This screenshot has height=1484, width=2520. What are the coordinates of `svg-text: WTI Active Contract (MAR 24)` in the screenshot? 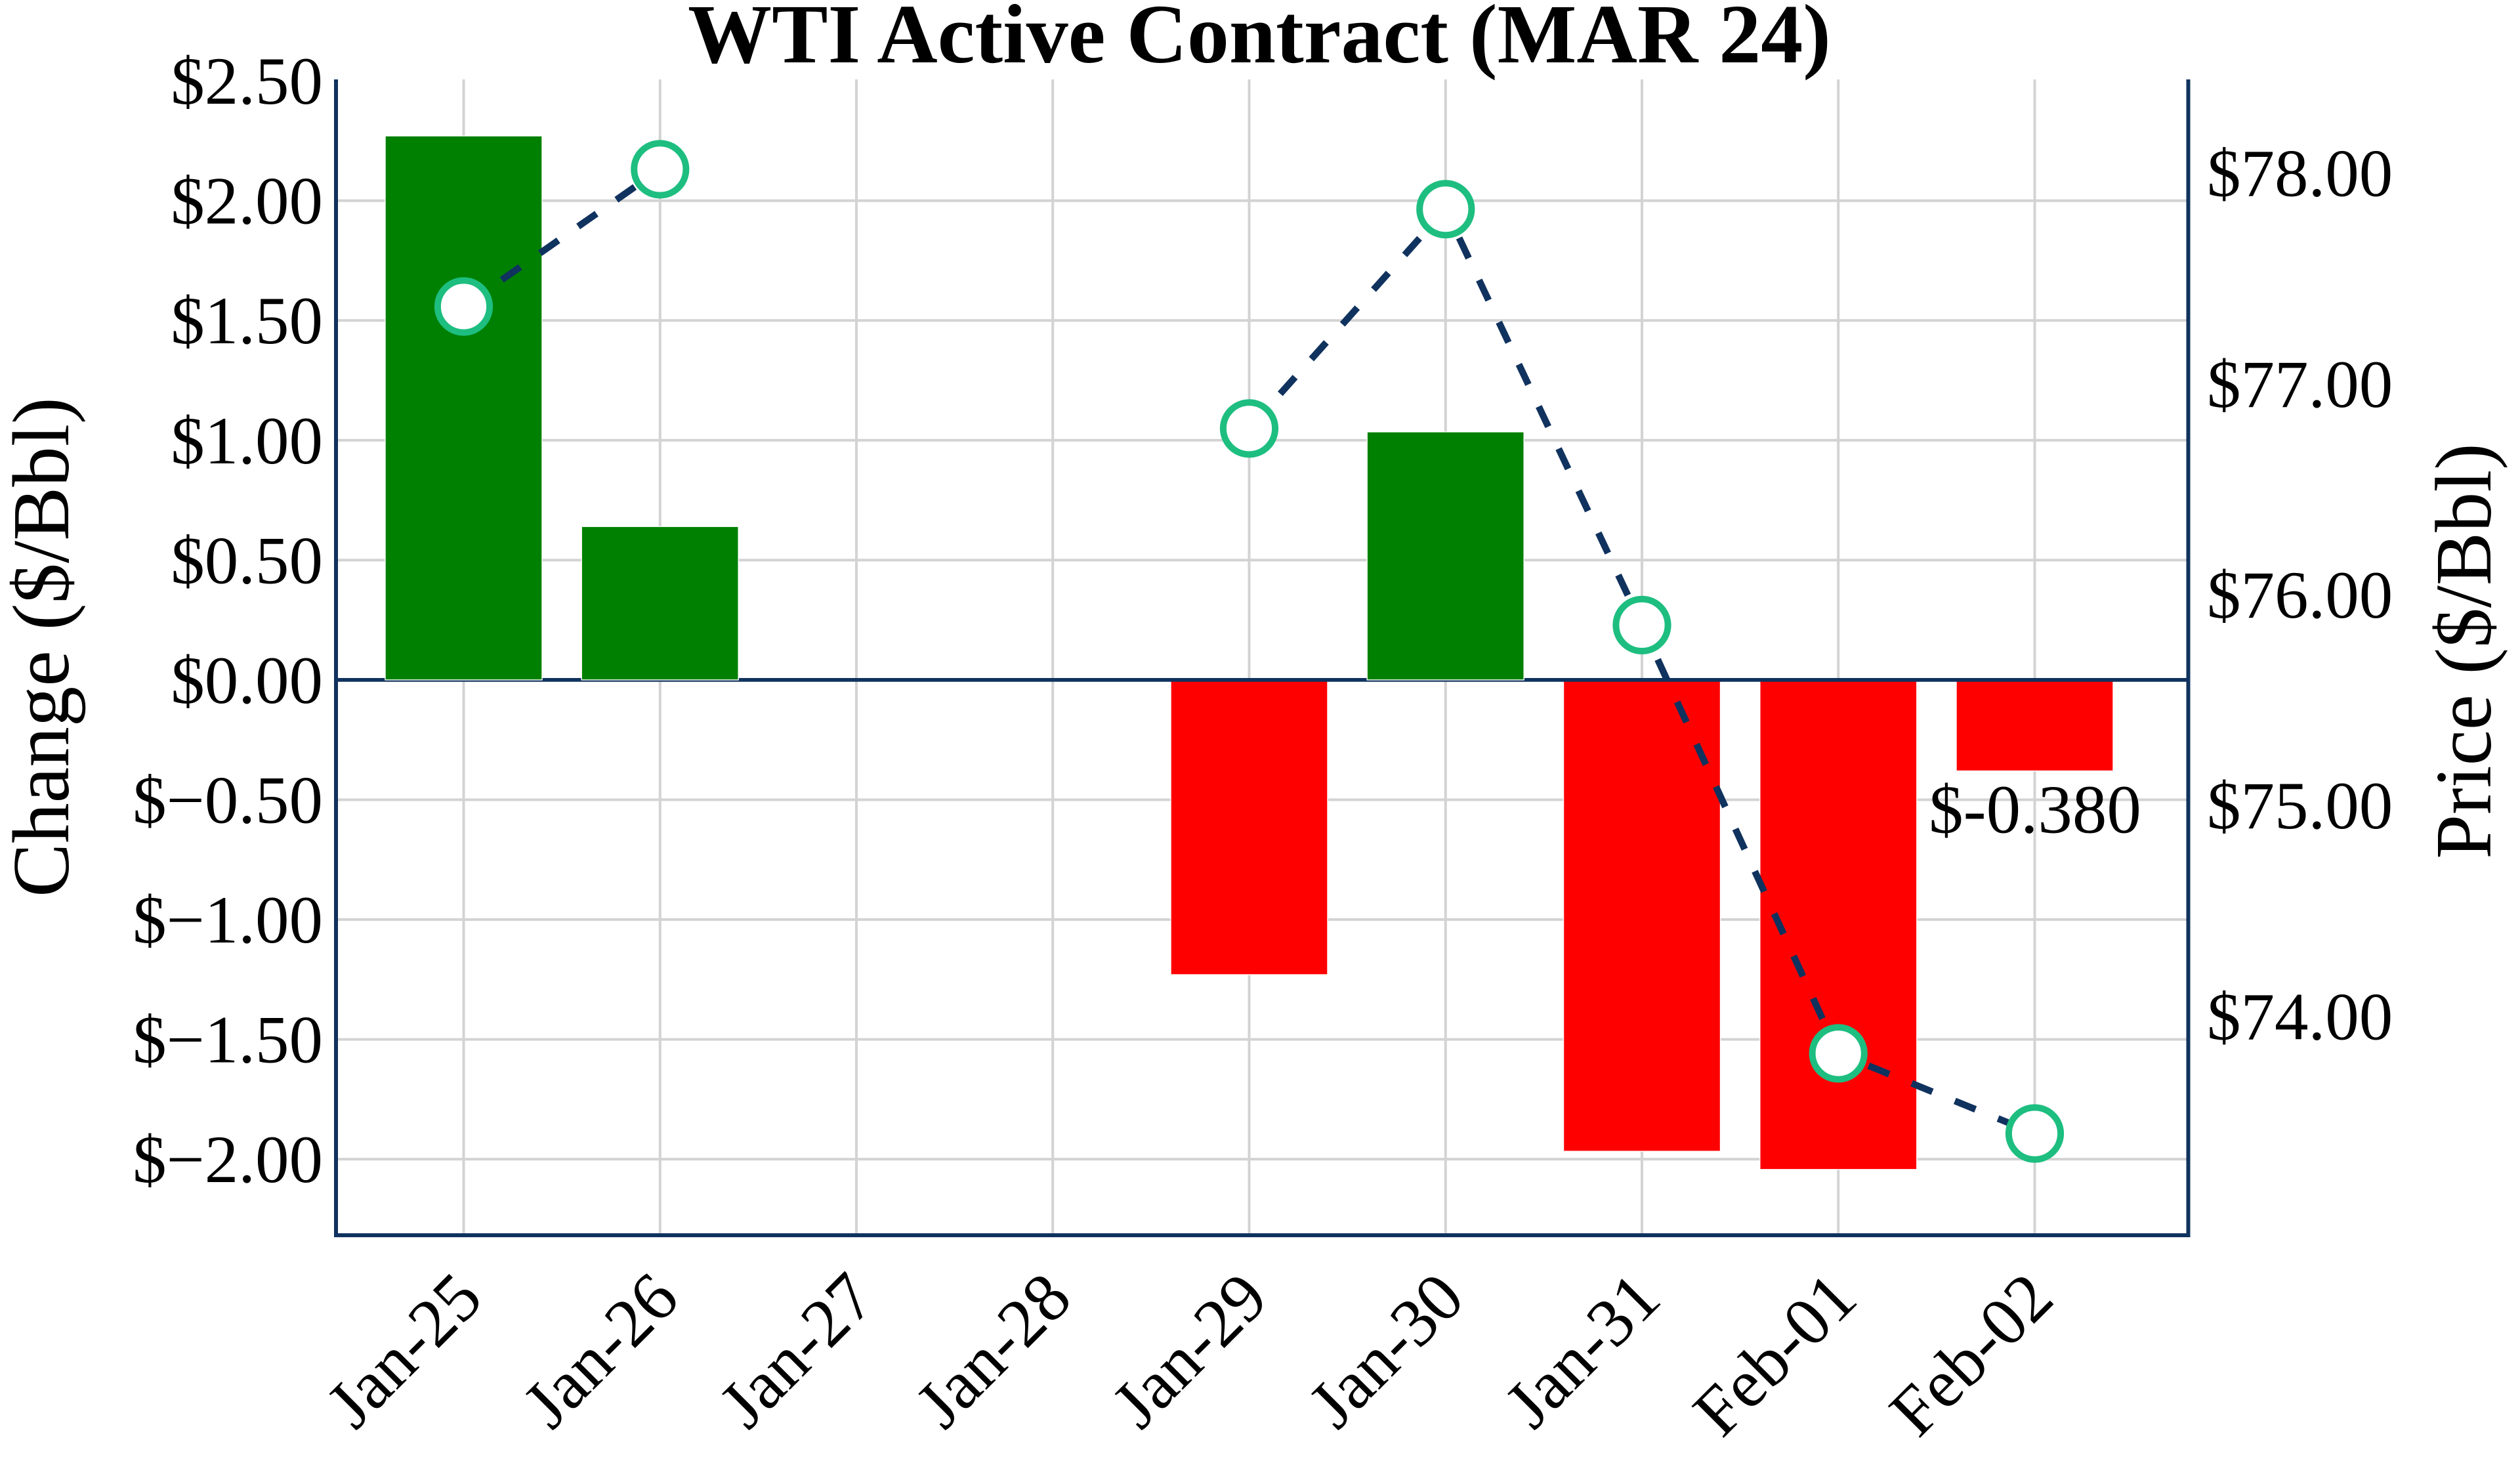 It's located at (1259, 40).